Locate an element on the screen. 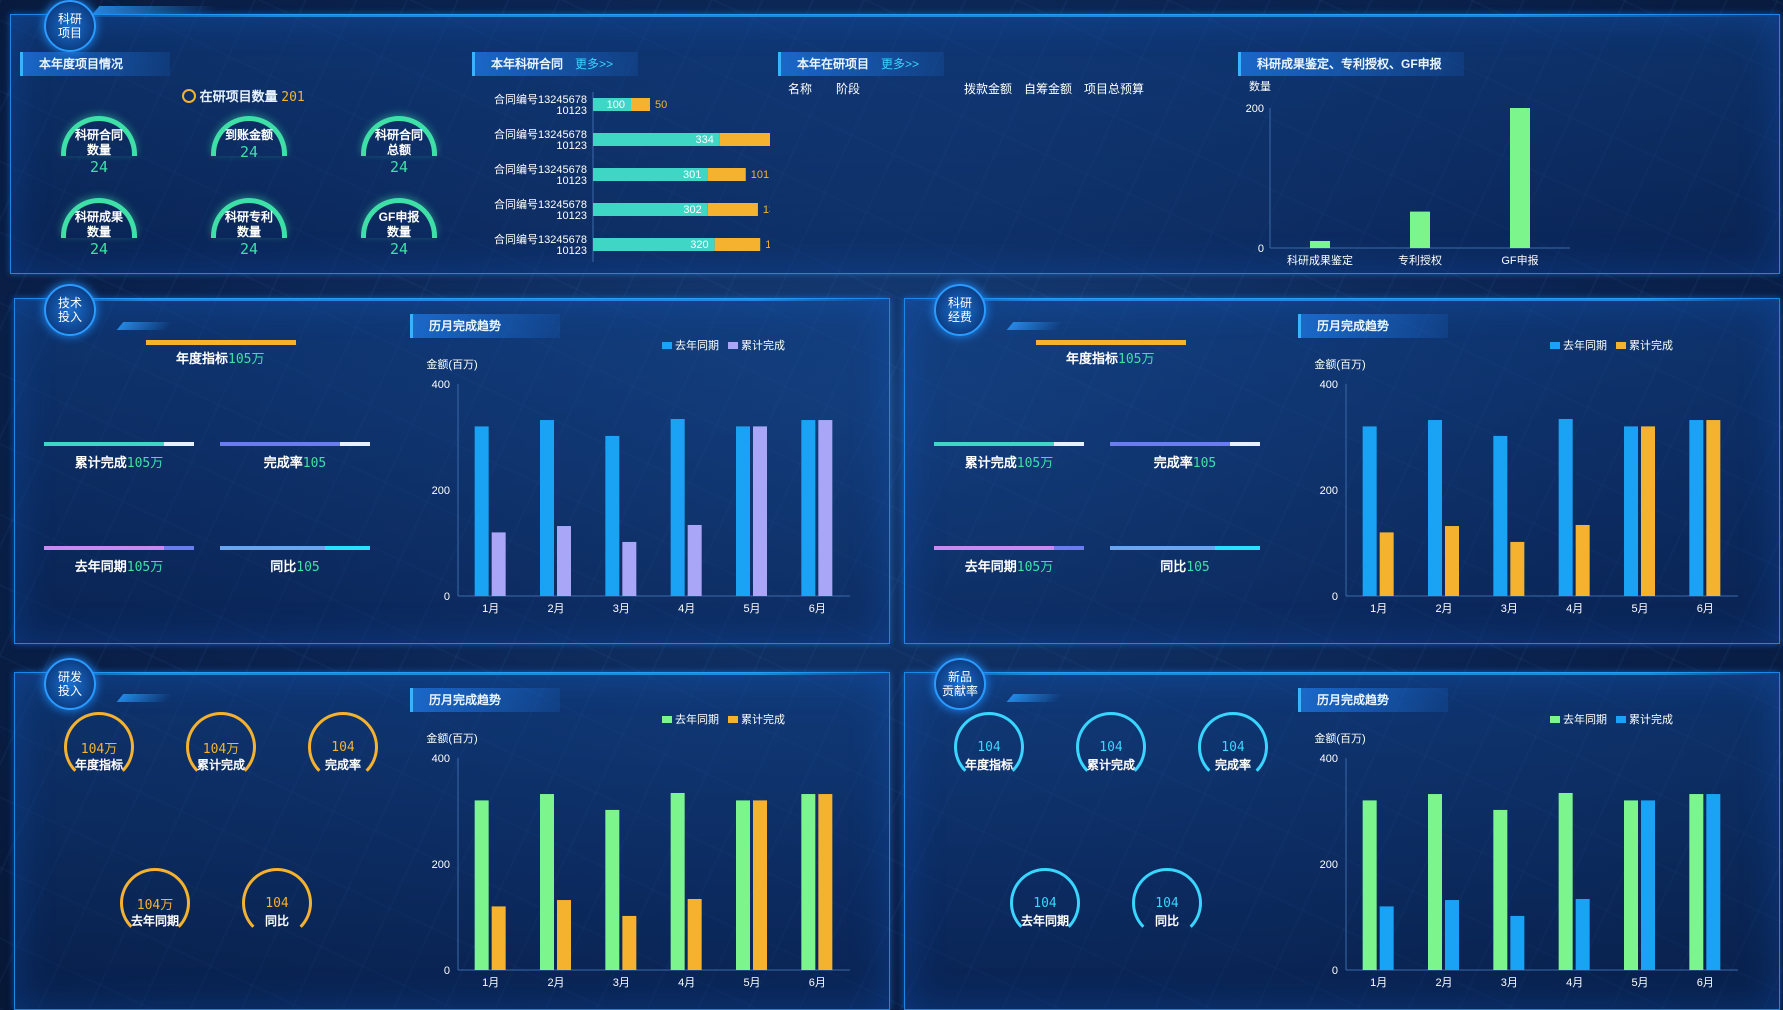  ring-label: 去年同期 is located at coordinates (154, 921).